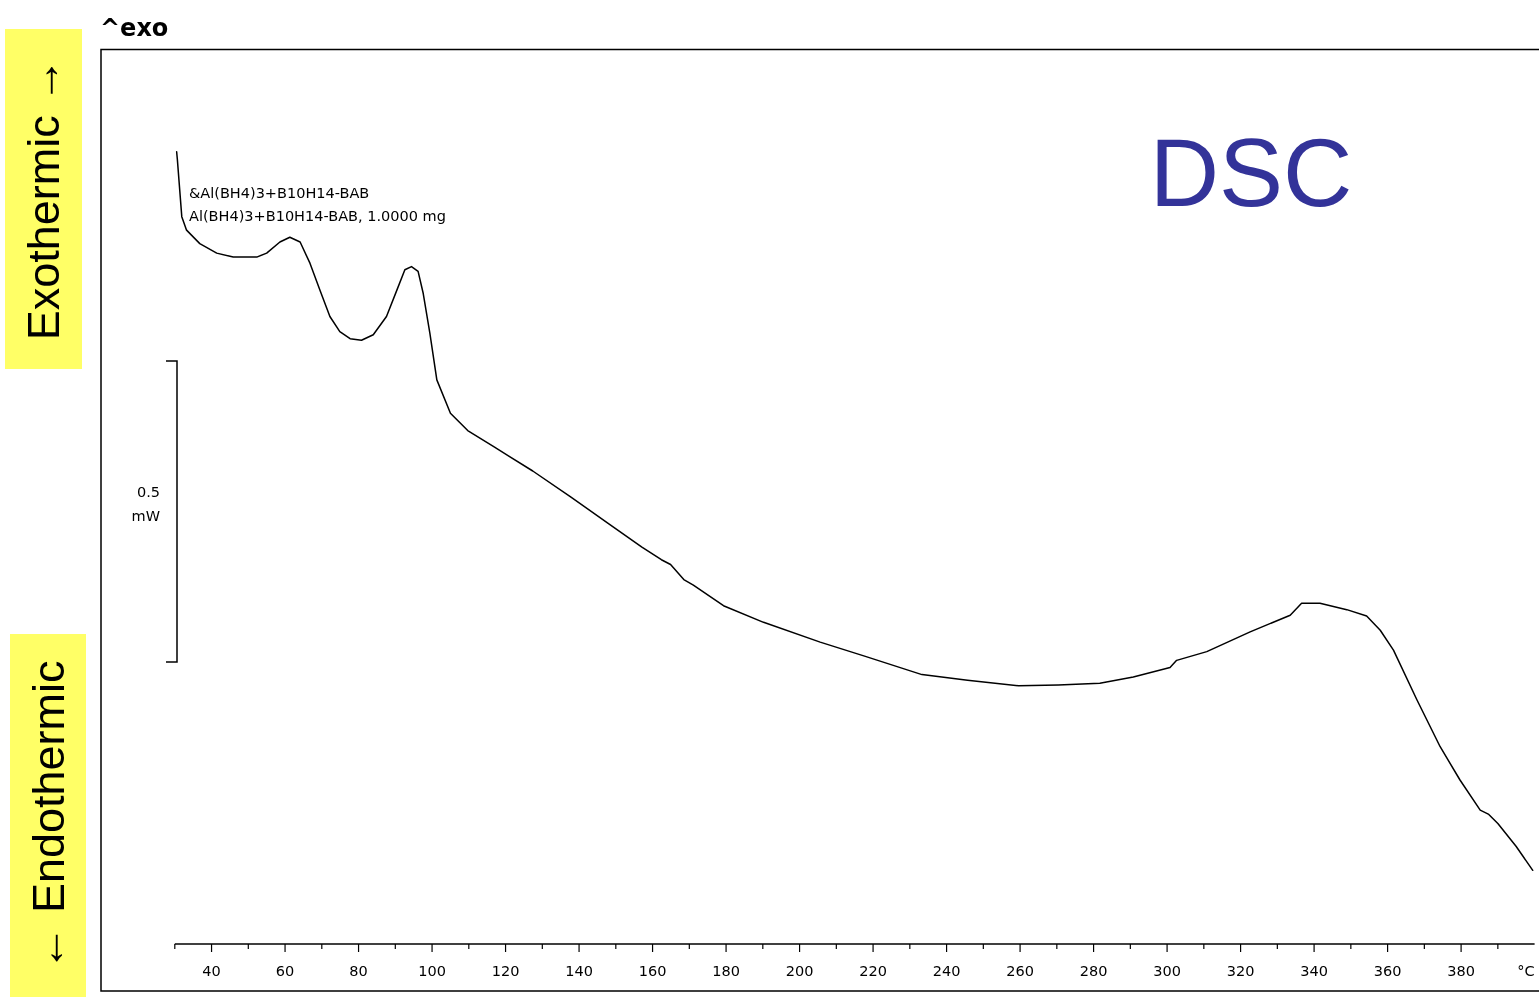 The height and width of the screenshot is (998, 1539). What do you see at coordinates (1387, 971) in the screenshot?
I see `x-tick-label: 360` at bounding box center [1387, 971].